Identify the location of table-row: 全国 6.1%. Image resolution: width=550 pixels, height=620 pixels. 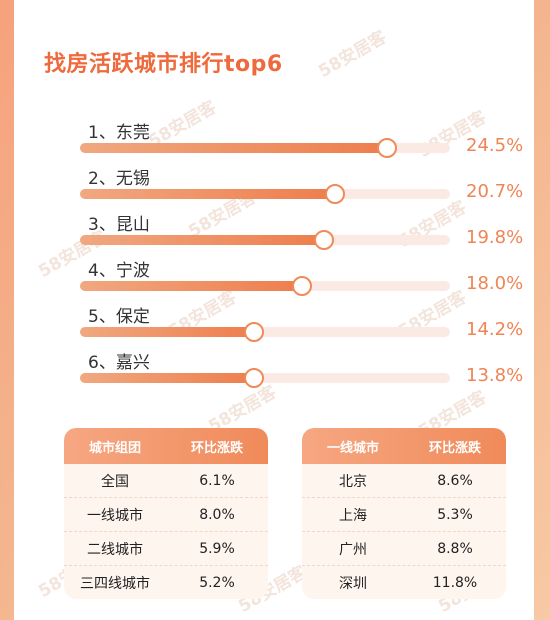
(166, 481).